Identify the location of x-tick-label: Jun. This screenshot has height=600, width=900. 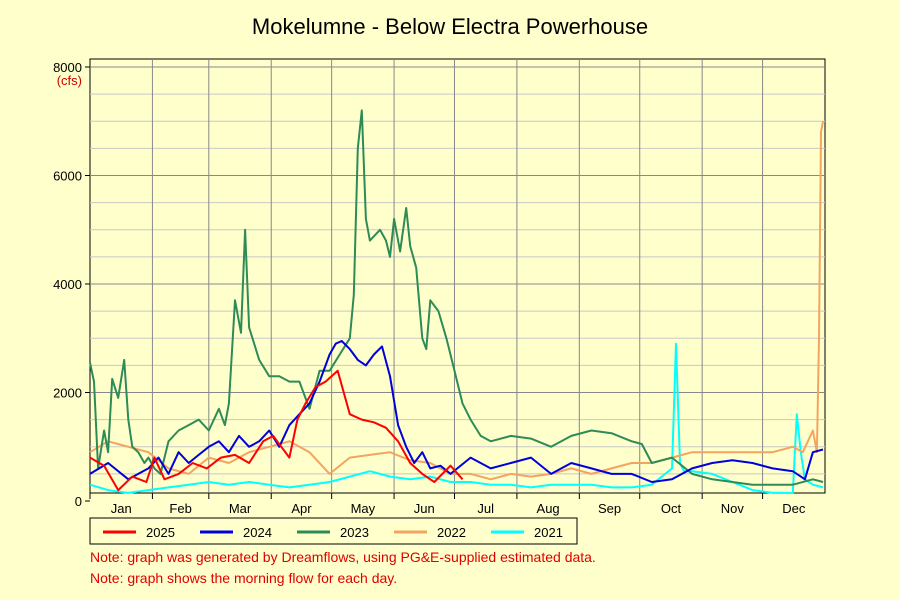
(424, 508).